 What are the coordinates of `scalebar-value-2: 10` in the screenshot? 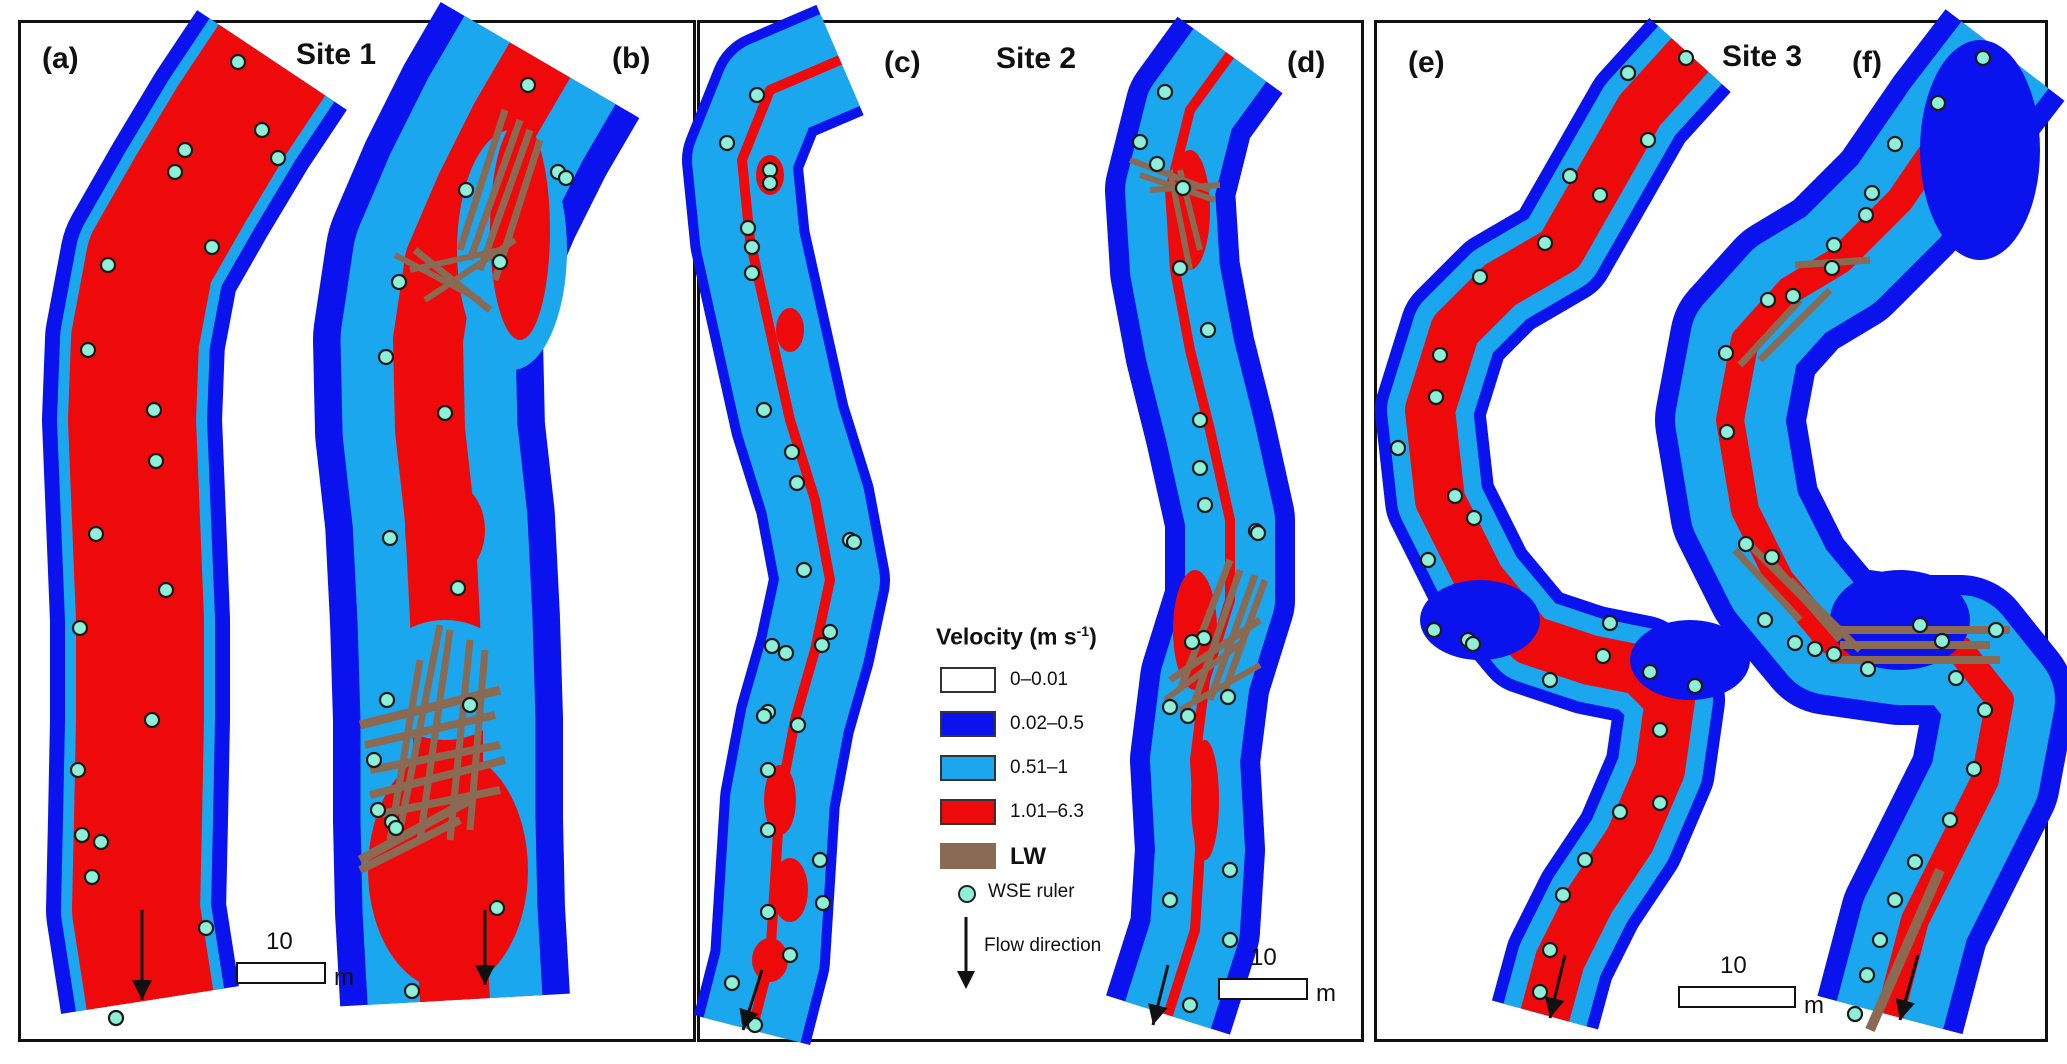 It's located at (1263, 957).